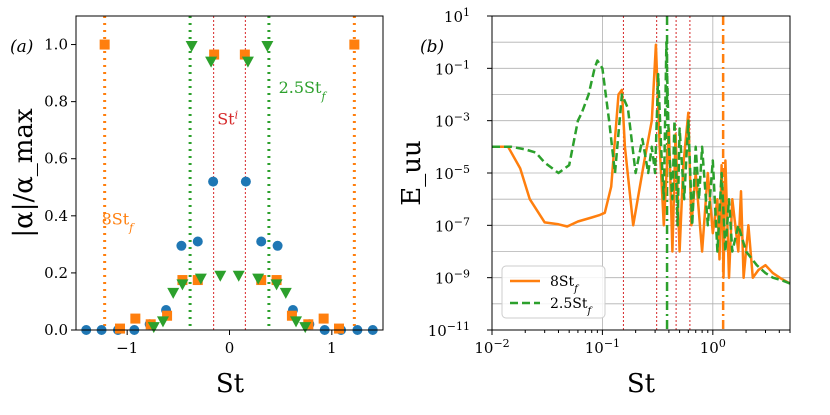 The width and height of the screenshot is (830, 415). I want to click on panel-a-y-ticks: 0.0 0.2 0.4 0.6 0.8 1.0, so click(60, 187).